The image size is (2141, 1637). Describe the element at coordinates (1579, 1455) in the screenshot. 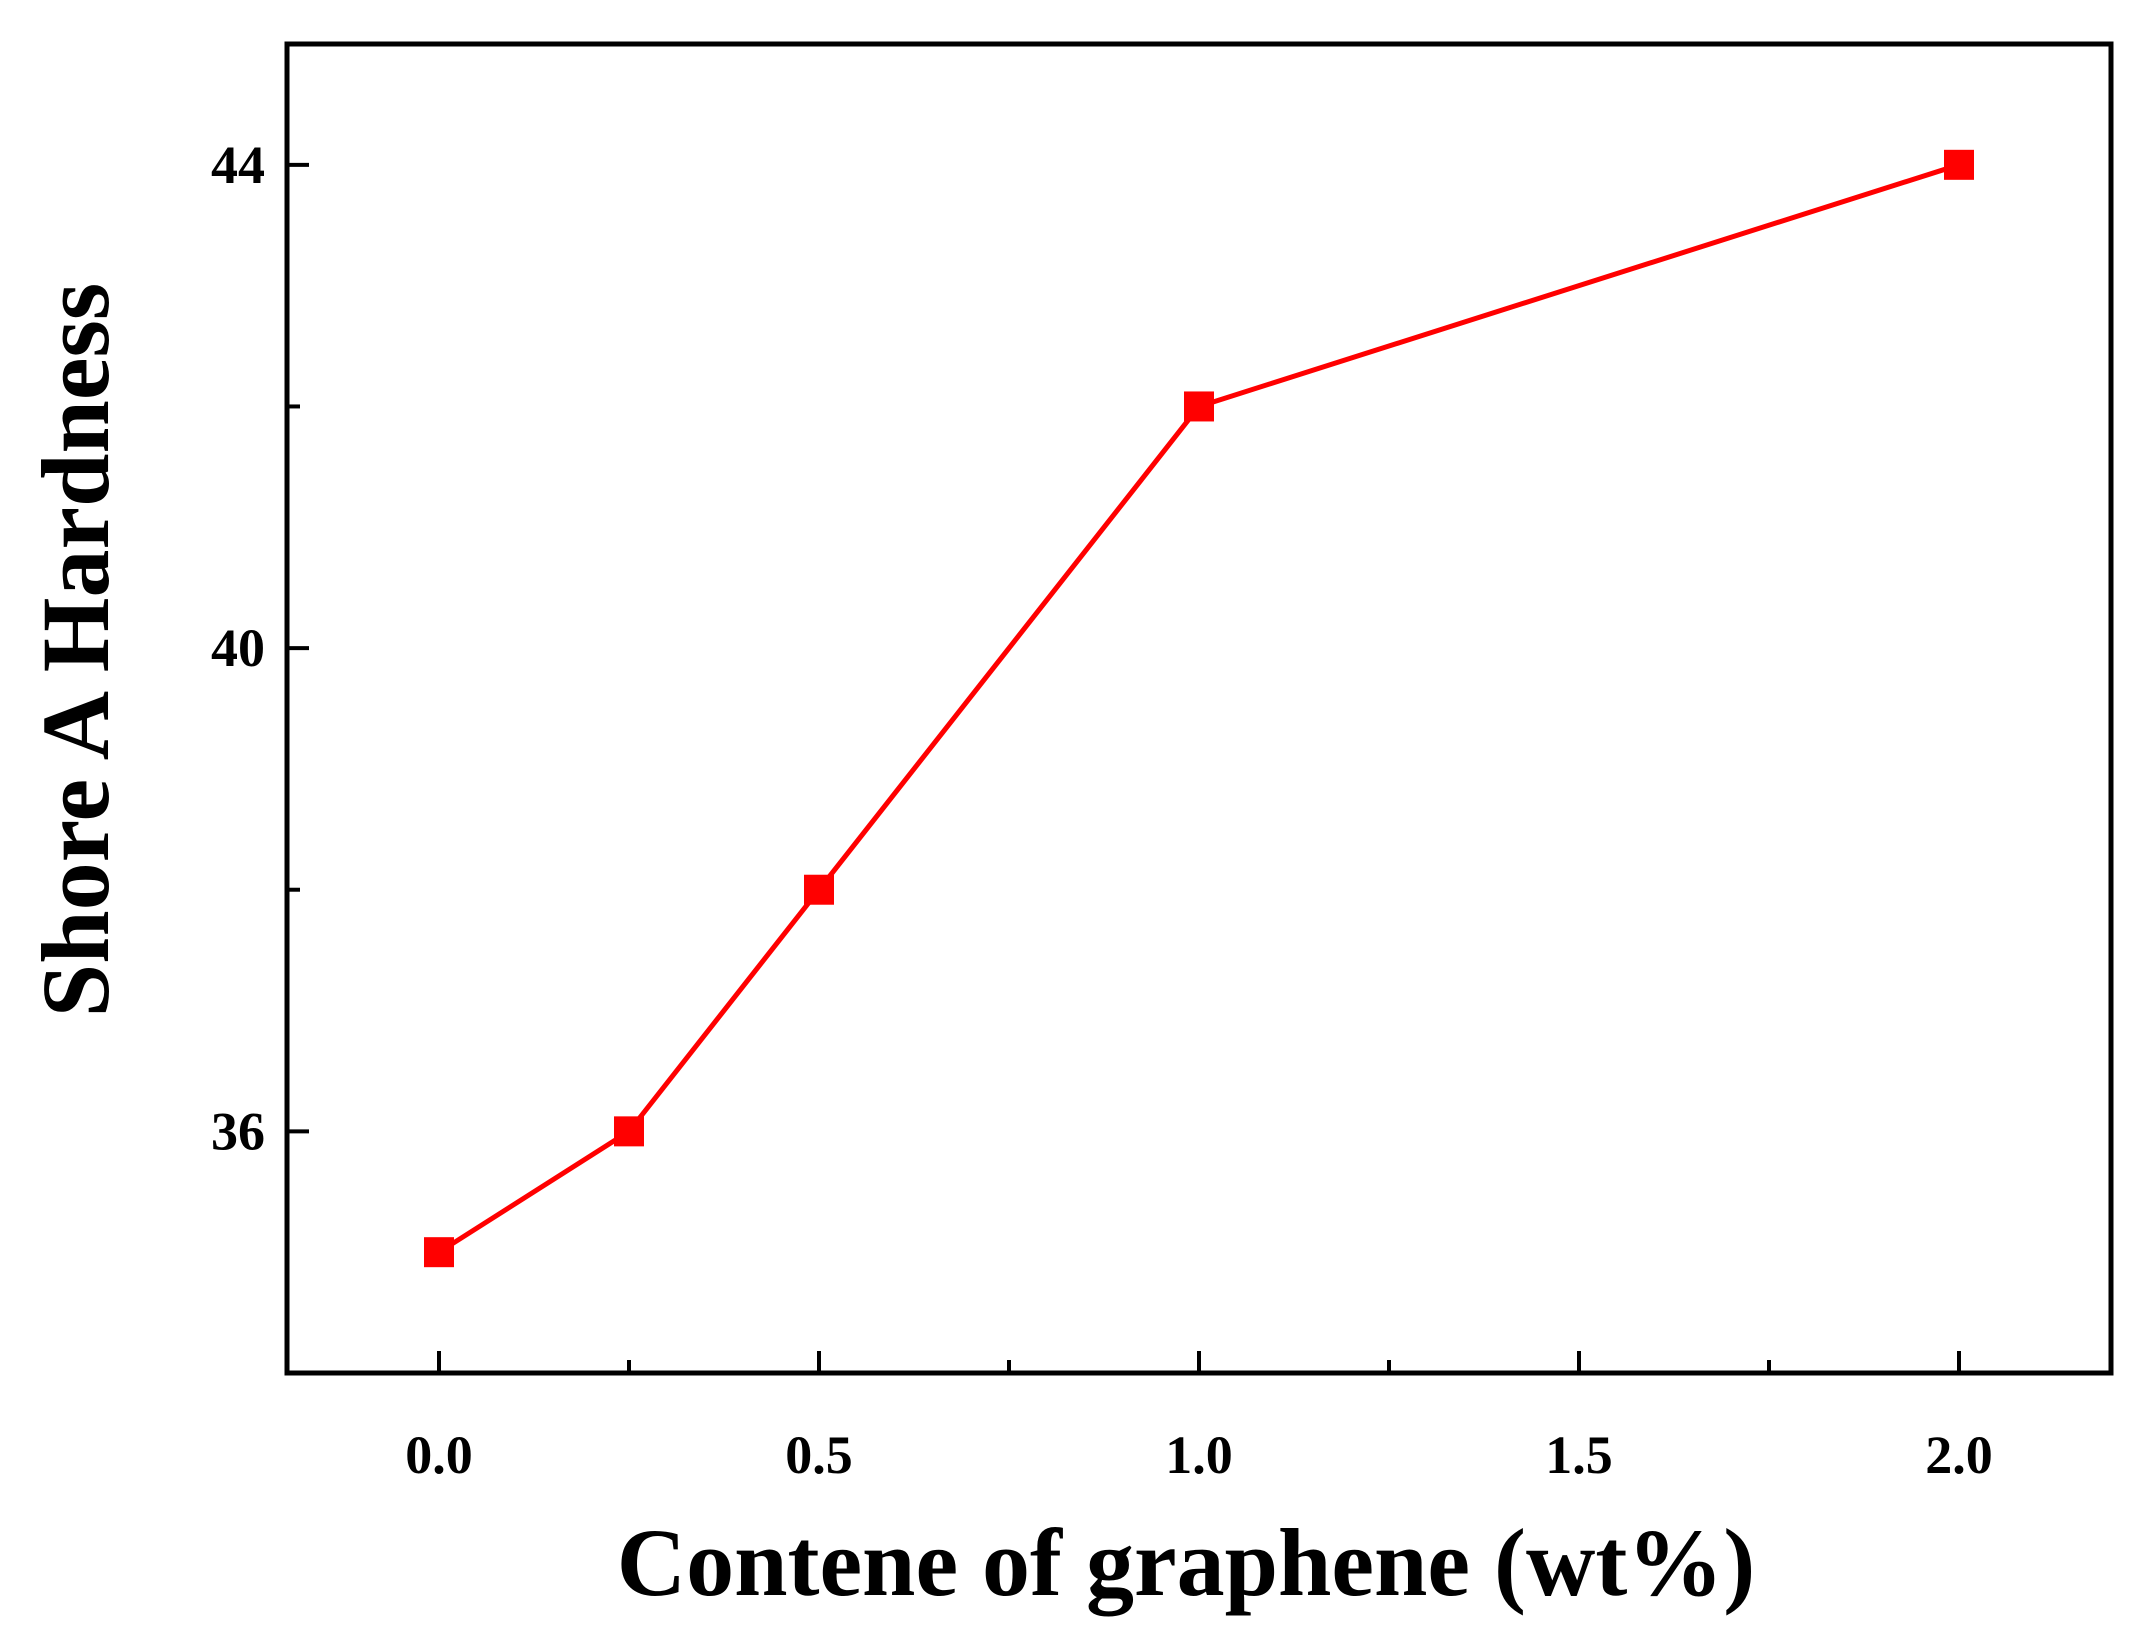

I see `x-tick-label: 1.5` at that location.